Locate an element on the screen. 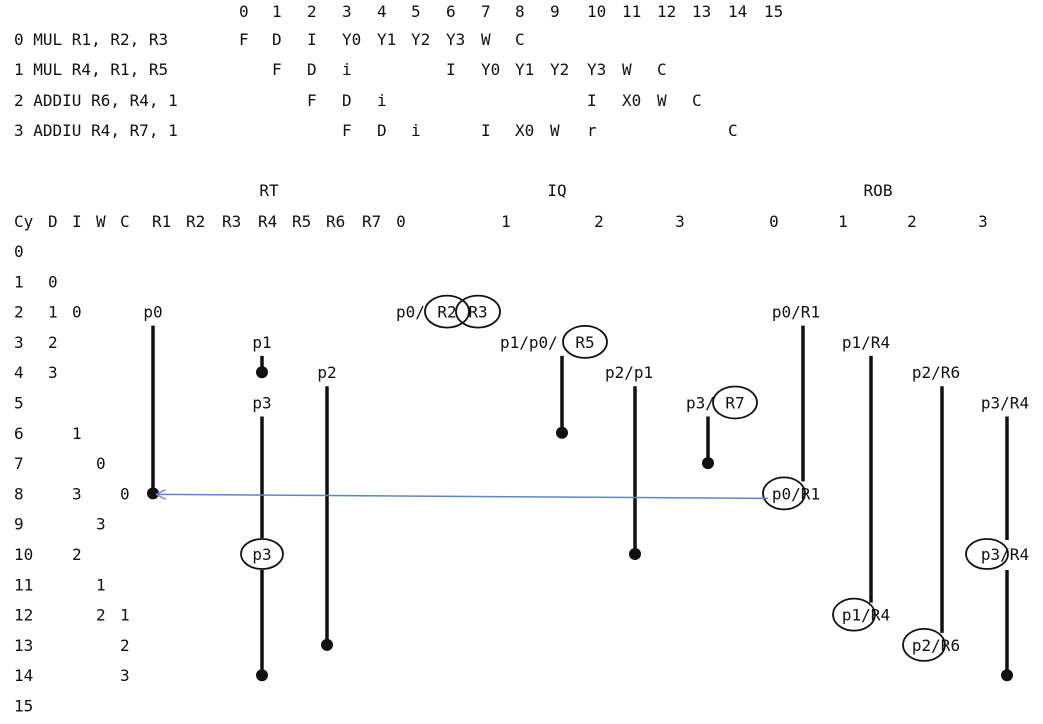 The height and width of the screenshot is (724, 1043). rt-r4-p3-ready-label: p3 is located at coordinates (261, 554).